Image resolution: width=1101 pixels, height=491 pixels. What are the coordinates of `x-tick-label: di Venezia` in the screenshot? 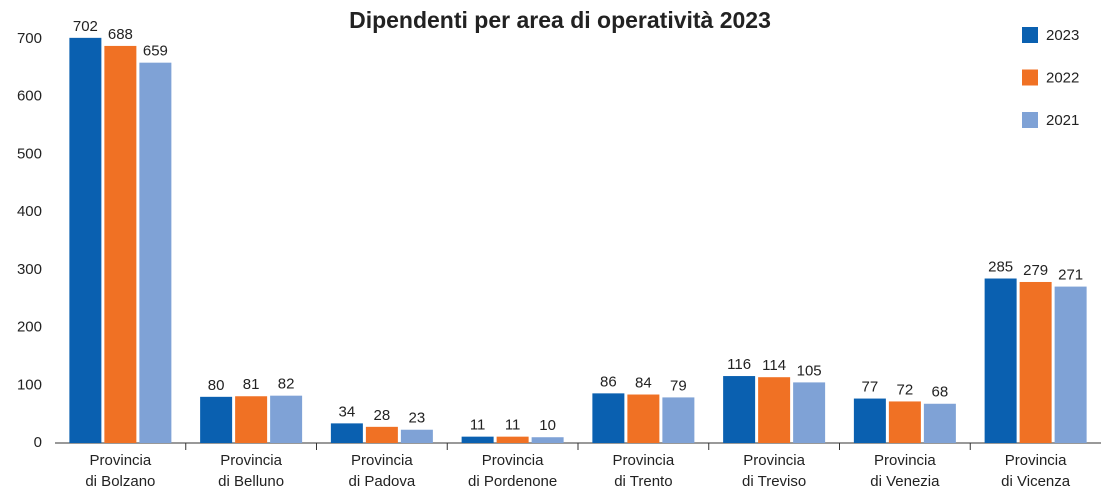 It's located at (905, 481).